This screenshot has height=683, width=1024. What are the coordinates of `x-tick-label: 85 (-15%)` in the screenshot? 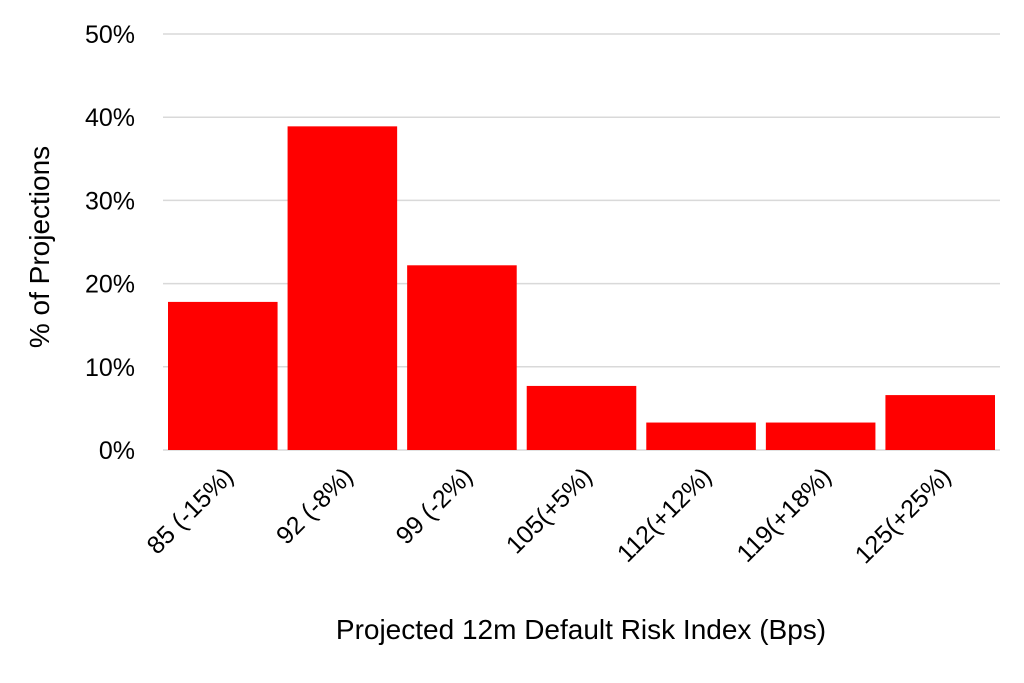 It's located at (190, 510).